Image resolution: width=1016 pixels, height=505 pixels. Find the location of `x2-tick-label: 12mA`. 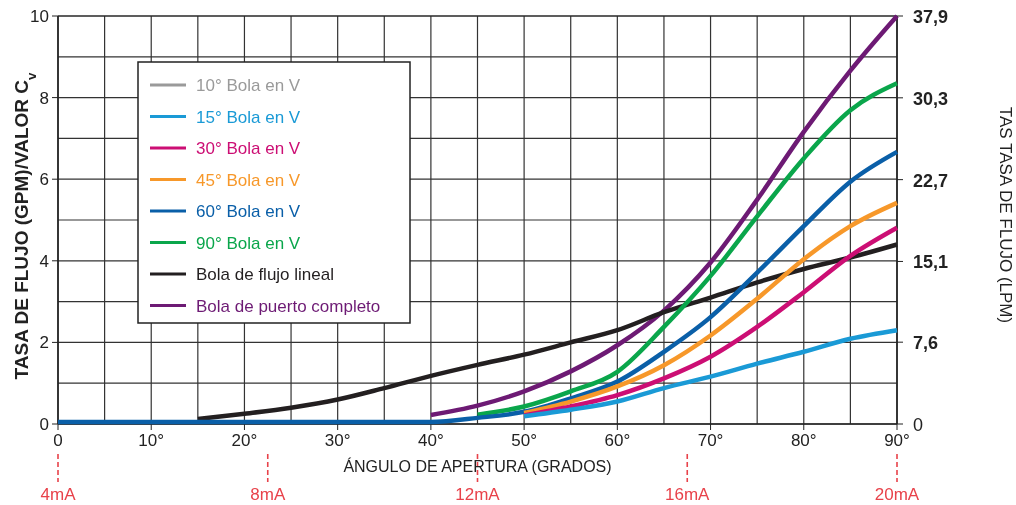

x2-tick-label: 12mA is located at coordinates (478, 494).